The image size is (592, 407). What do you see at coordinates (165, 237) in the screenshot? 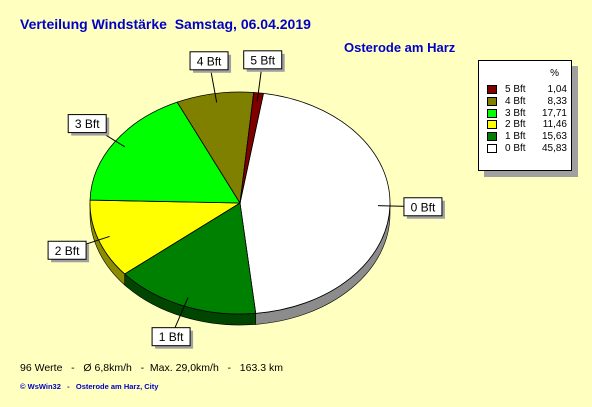
I see `pie-slice-2-bft` at bounding box center [165, 237].